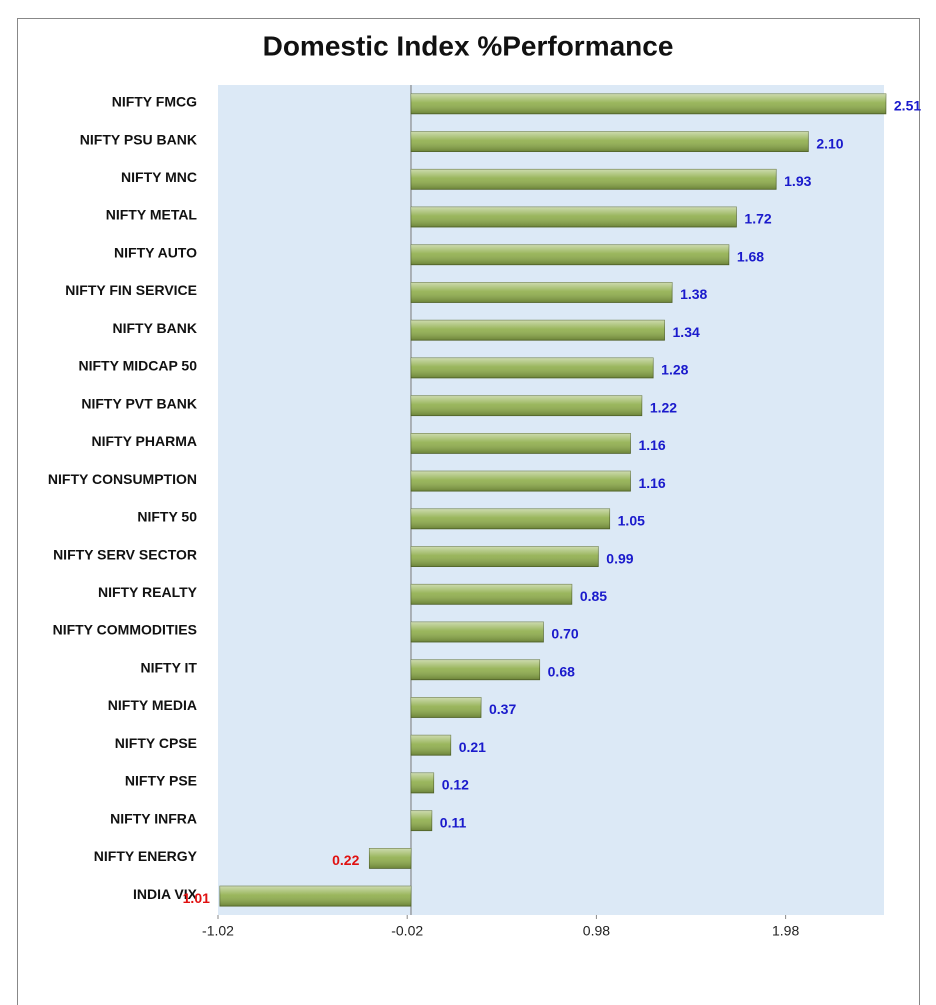  What do you see at coordinates (122, 479) in the screenshot?
I see `y-tick-label: NIFTY CONSUMPTION` at bounding box center [122, 479].